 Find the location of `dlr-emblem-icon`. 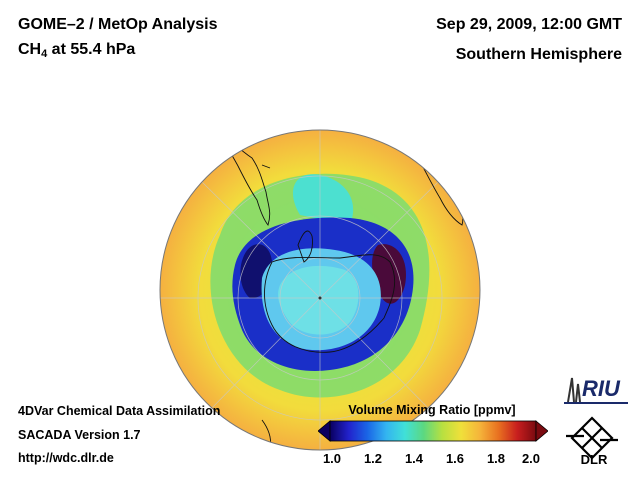

dlr-emblem-icon is located at coordinates (592, 438).